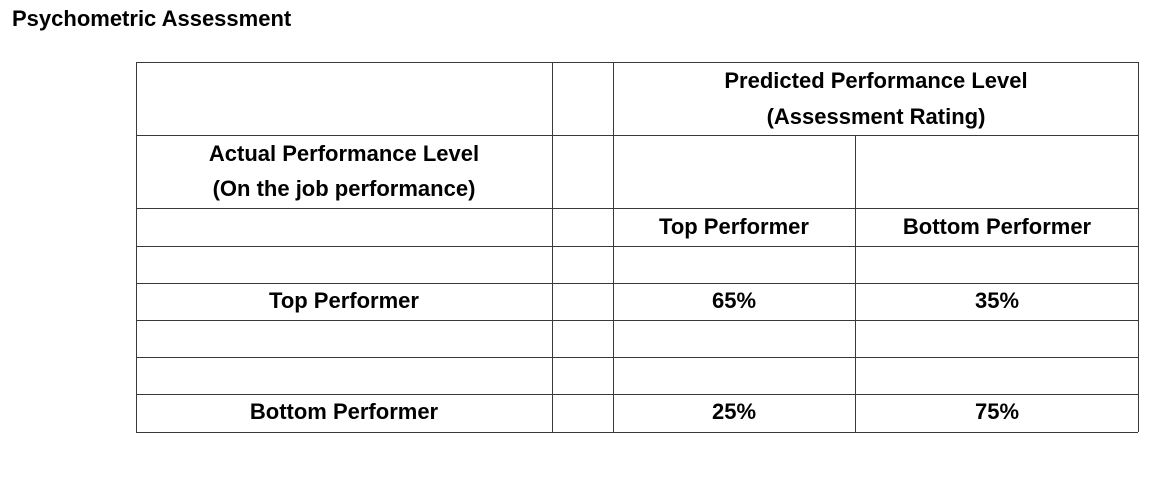 Image resolution: width=1160 pixels, height=485 pixels. Describe the element at coordinates (734, 226) in the screenshot. I see `column-header: Top Performer` at that location.